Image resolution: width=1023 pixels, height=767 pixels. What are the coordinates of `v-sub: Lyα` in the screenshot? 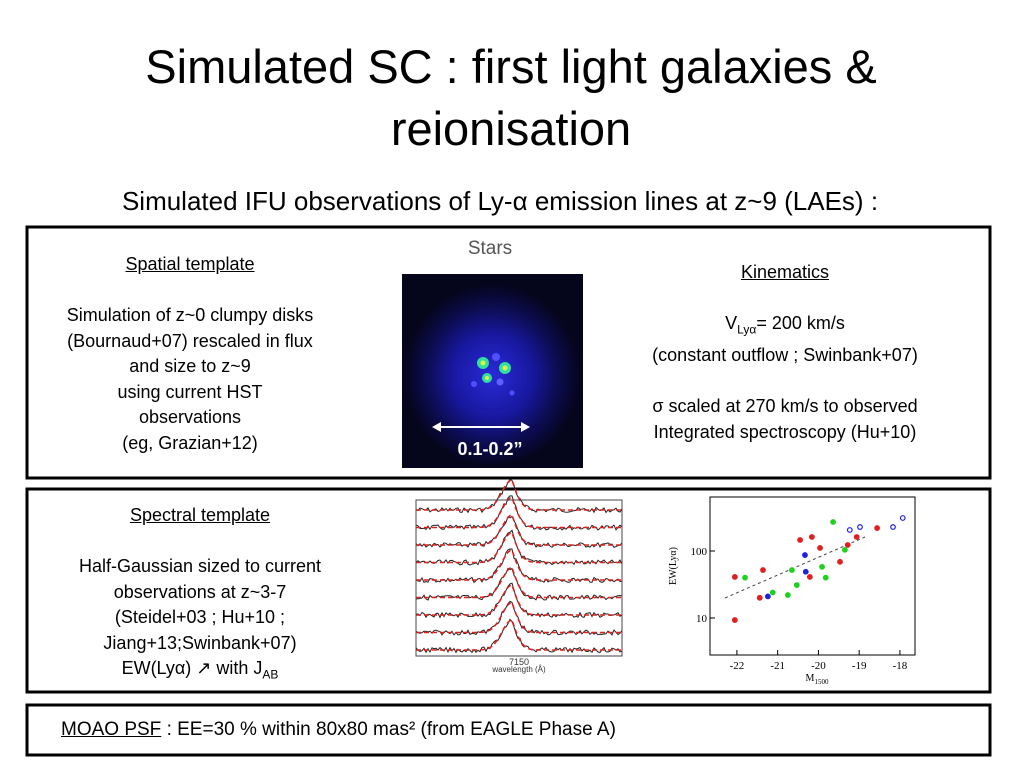 It's located at (747, 329).